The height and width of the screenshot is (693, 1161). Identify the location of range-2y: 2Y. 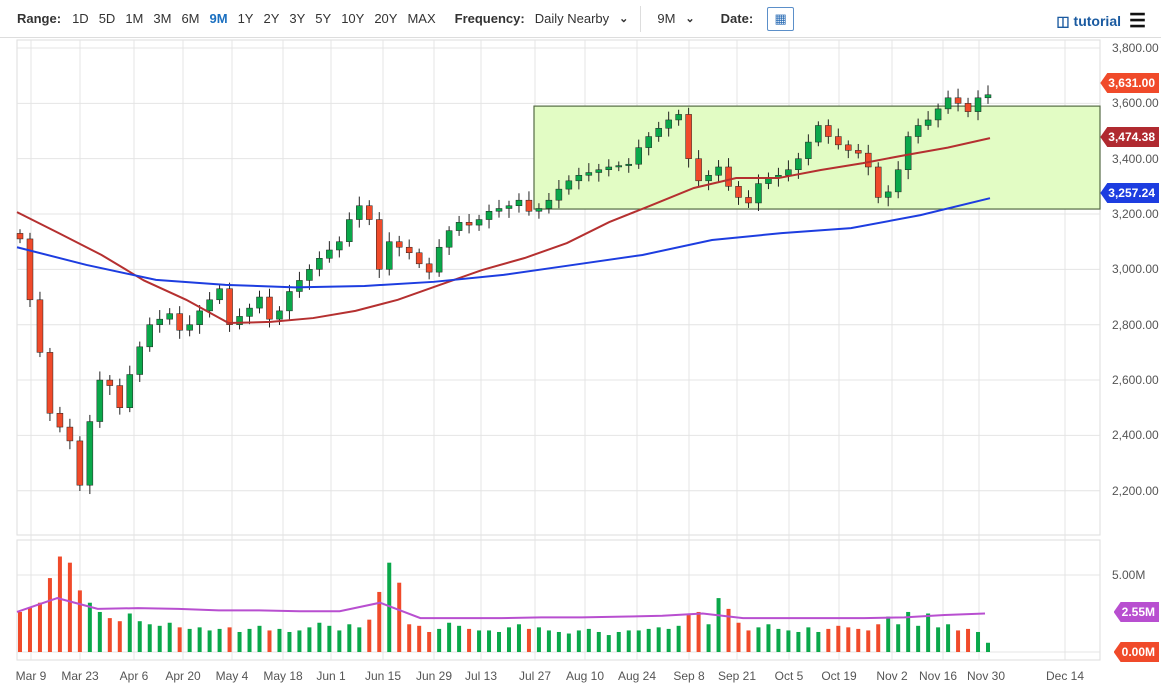
(271, 18).